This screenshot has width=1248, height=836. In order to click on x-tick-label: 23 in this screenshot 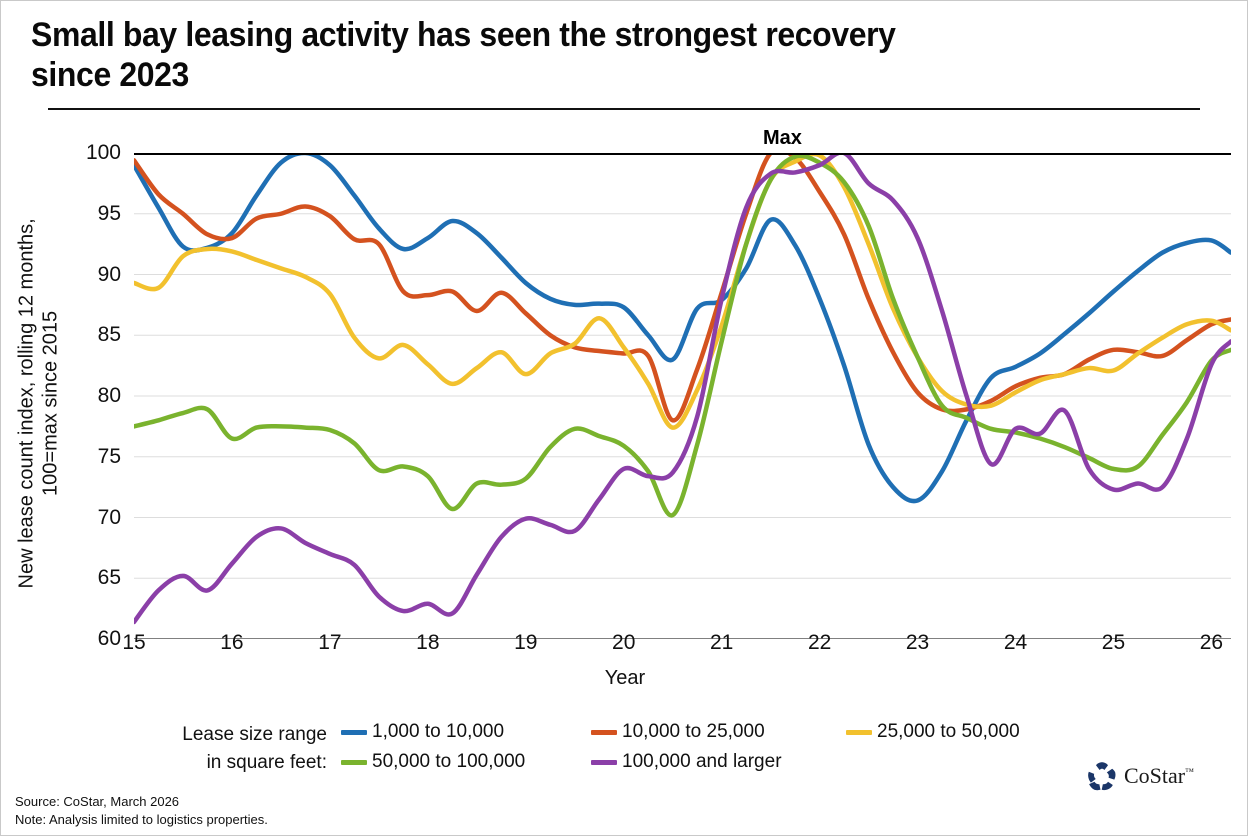, I will do `click(917, 642)`.